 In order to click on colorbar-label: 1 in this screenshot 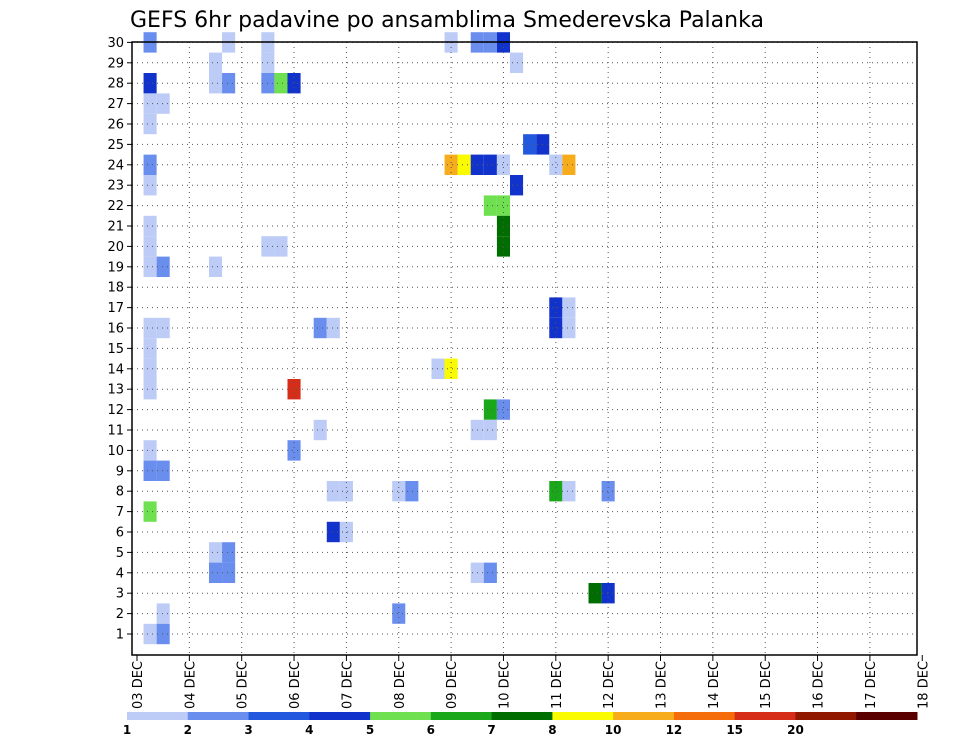, I will do `click(127, 730)`.